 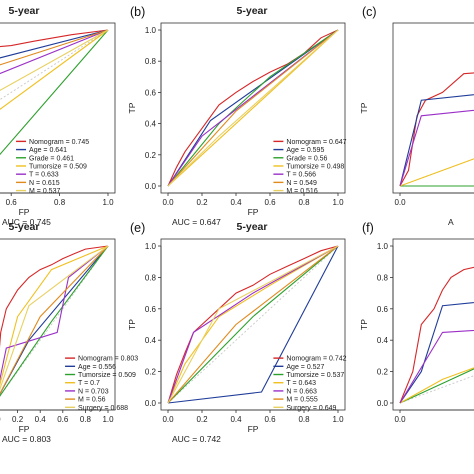 I want to click on panel-label: (f), so click(x=368, y=228).